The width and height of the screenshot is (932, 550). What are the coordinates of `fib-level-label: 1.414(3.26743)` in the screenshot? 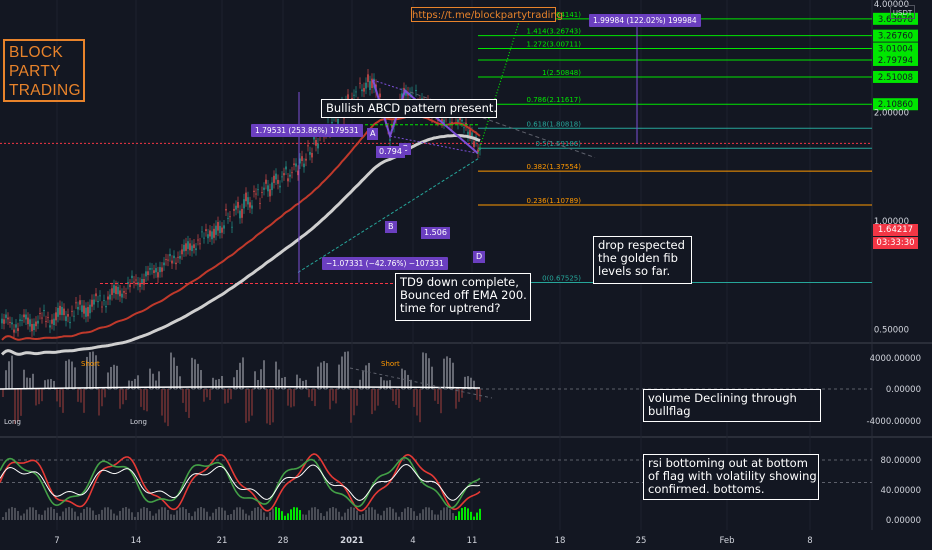 It's located at (554, 32).